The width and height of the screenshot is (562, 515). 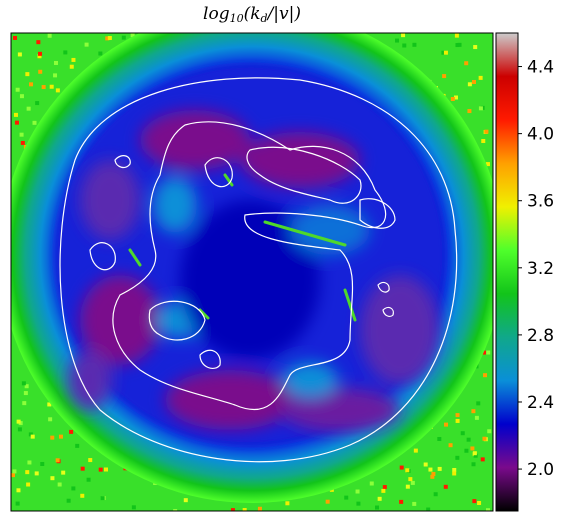 I want to click on colorbar-tick-label: 2.8, so click(x=540, y=336).